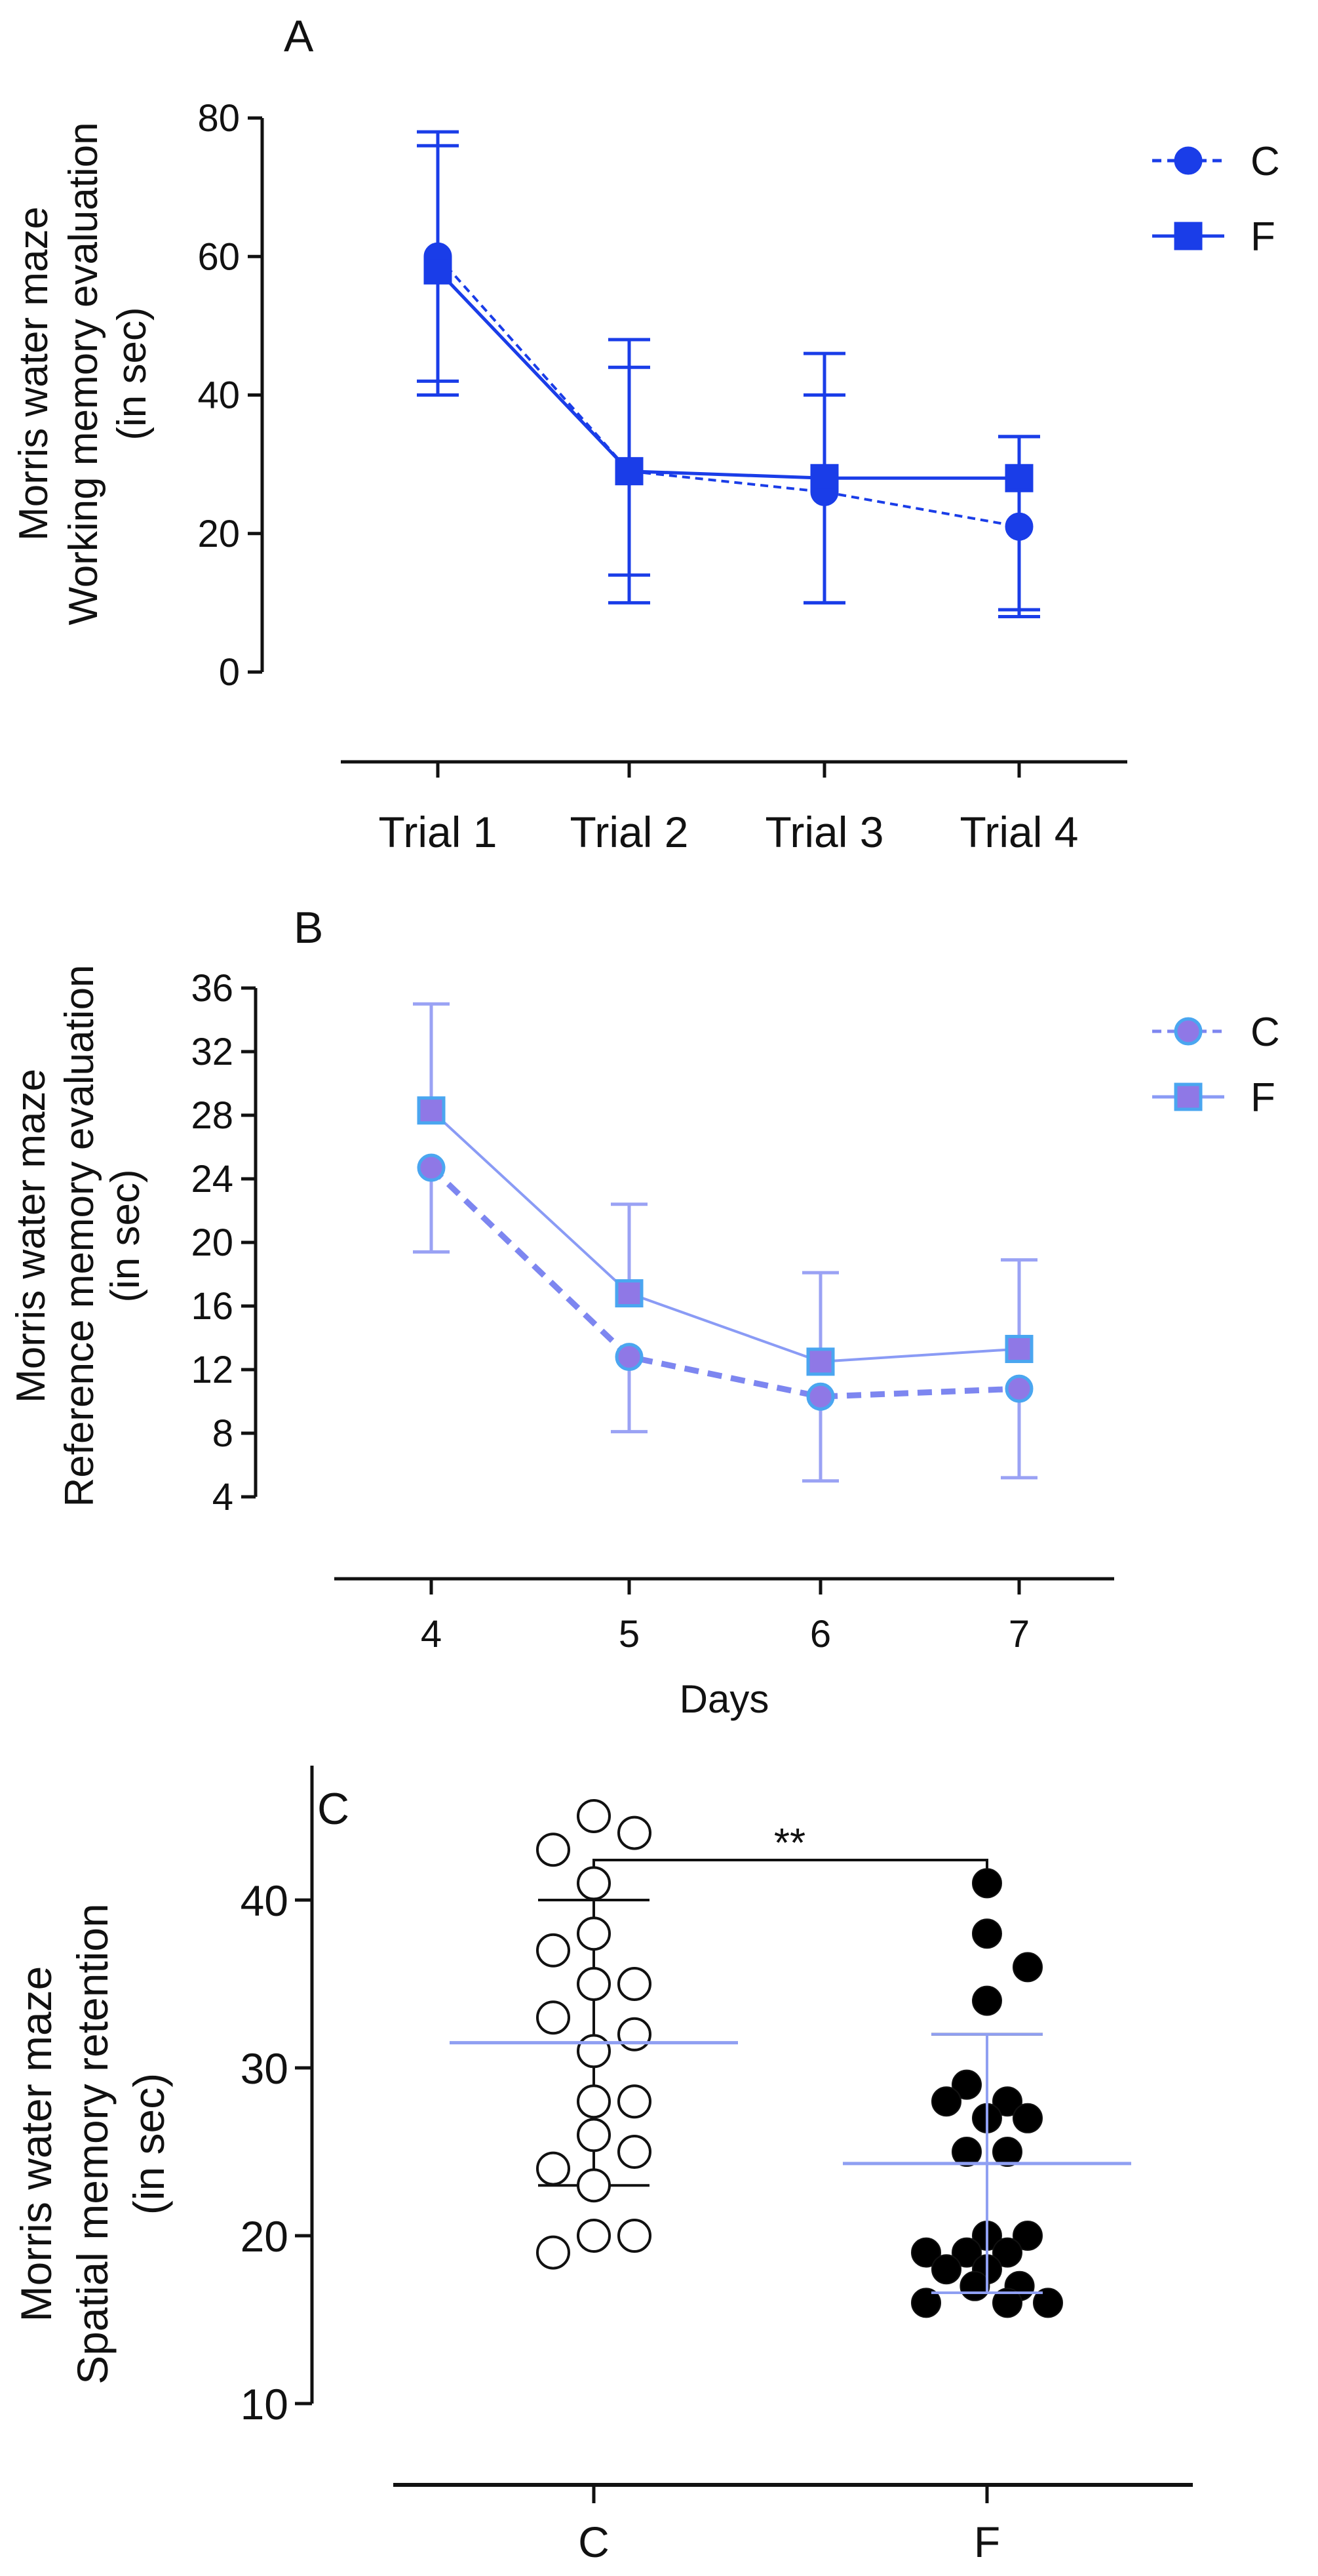 The width and height of the screenshot is (1318, 2576). What do you see at coordinates (431, 1634) in the screenshot?
I see `x-tick-label: 4` at bounding box center [431, 1634].